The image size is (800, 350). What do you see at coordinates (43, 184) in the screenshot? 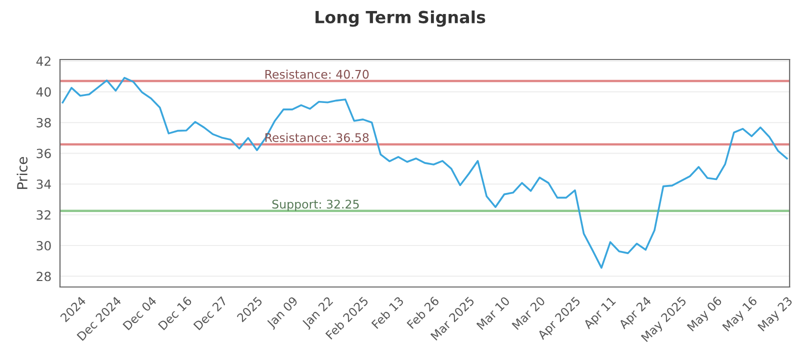
I see `y-tick-label: 34` at bounding box center [43, 184].